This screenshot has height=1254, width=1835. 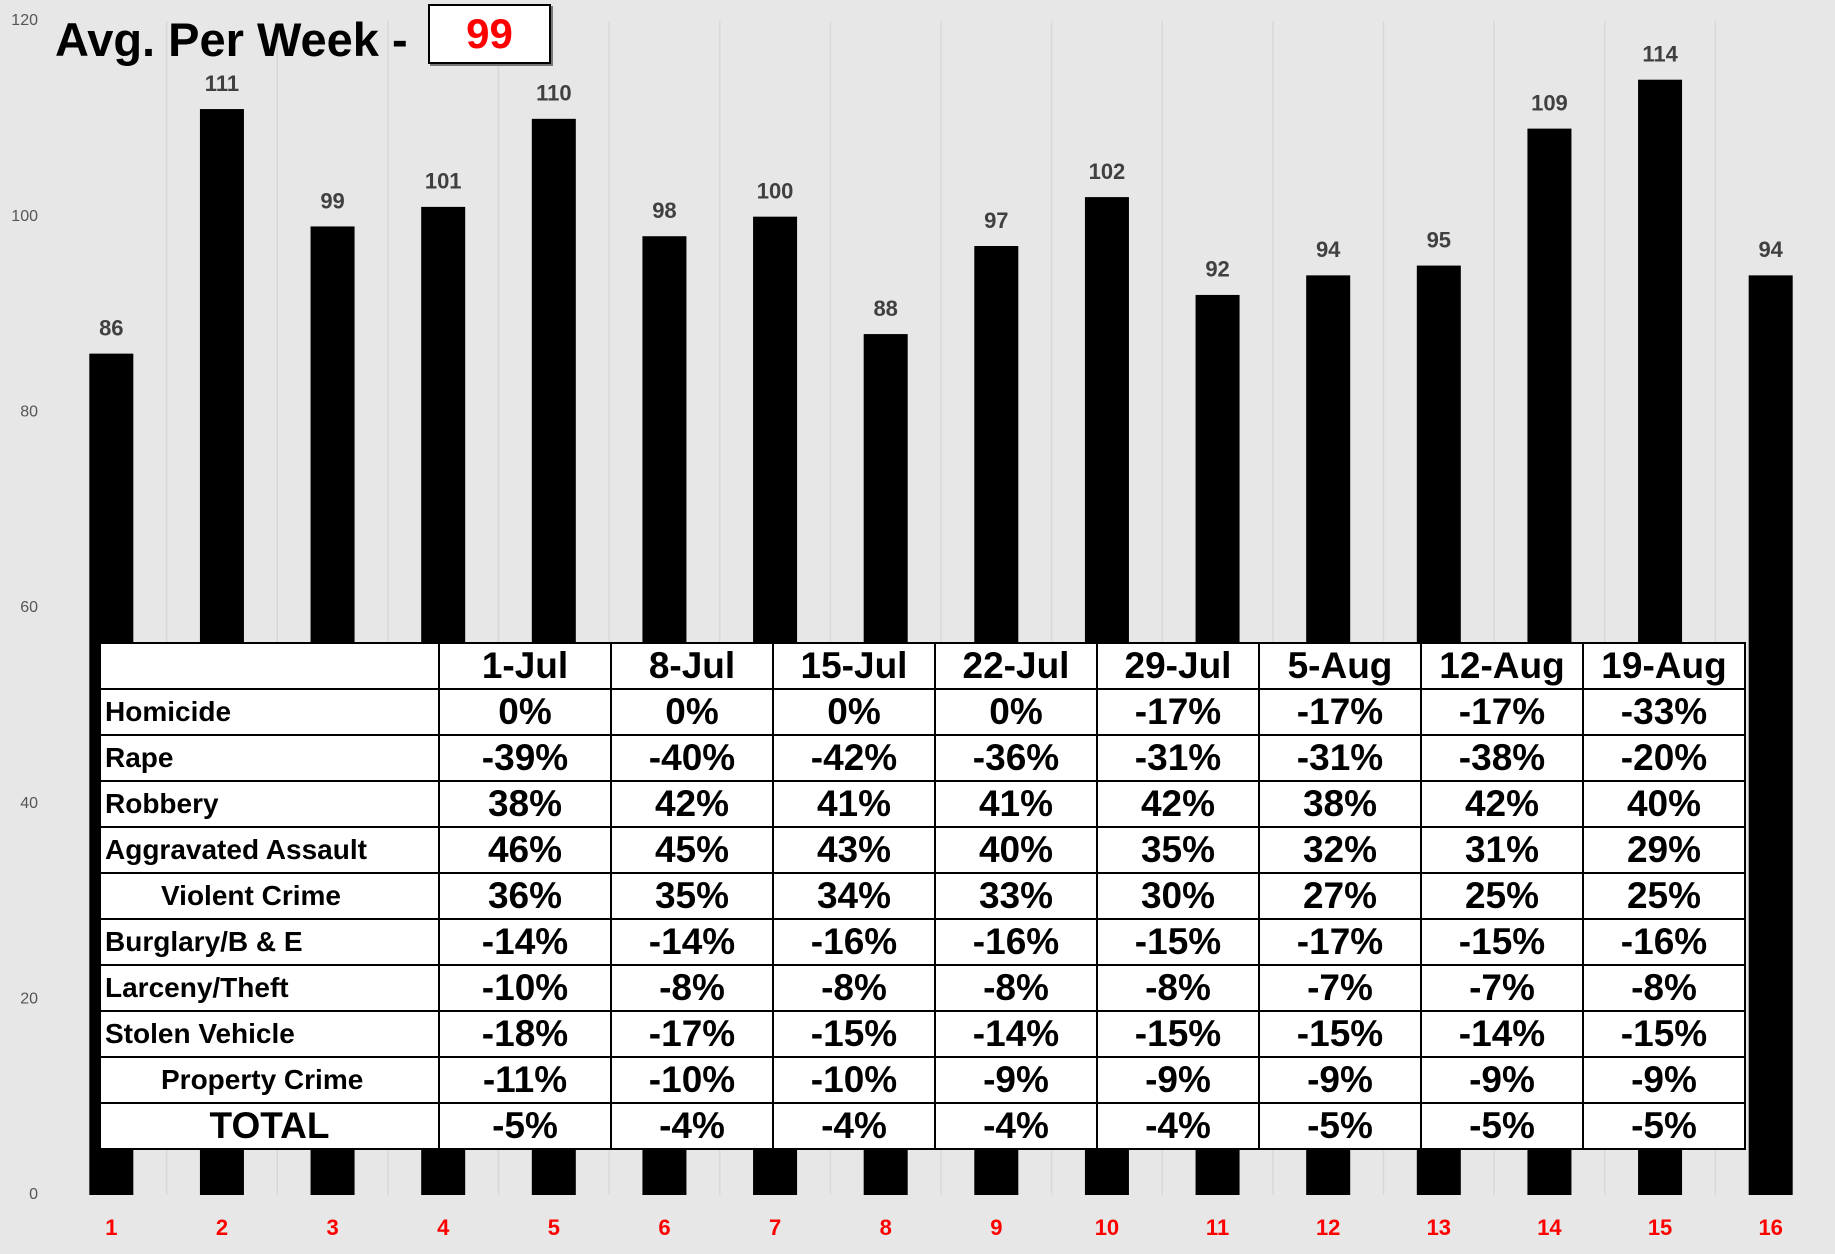 What do you see at coordinates (1664, 850) in the screenshot?
I see `table-cell: 29%` at bounding box center [1664, 850].